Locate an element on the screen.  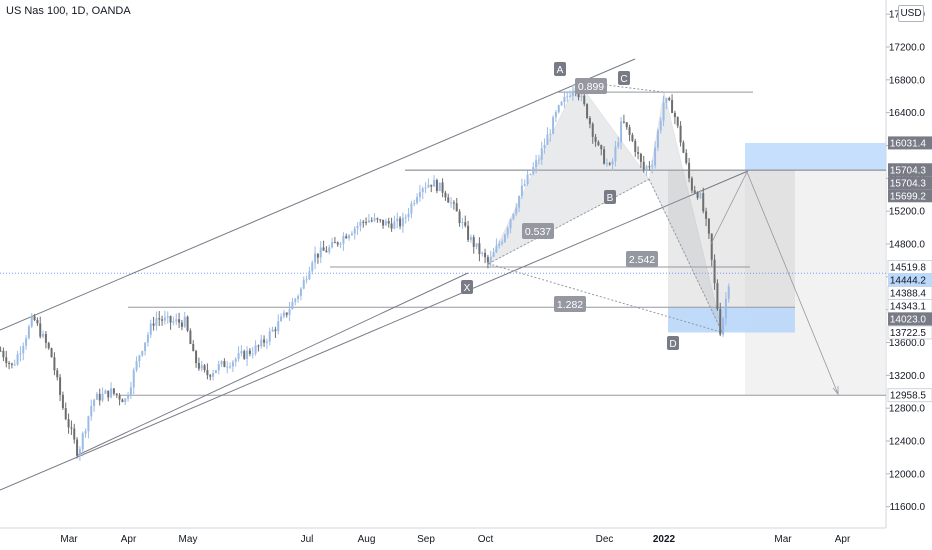
price-axis-label: 13722.5 is located at coordinates (908, 333).